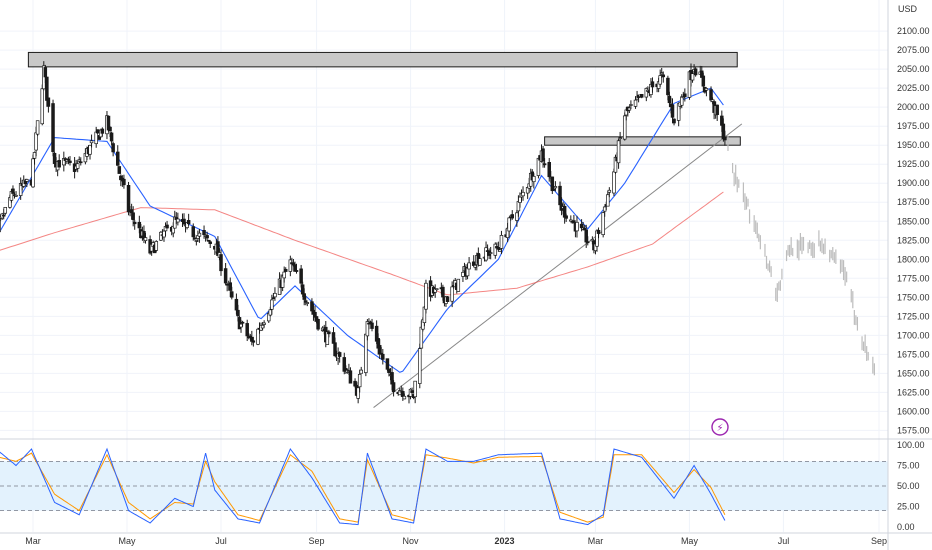 The height and width of the screenshot is (550, 932). Describe the element at coordinates (913, 354) in the screenshot. I see `price-tick-label: 1675.00` at that location.